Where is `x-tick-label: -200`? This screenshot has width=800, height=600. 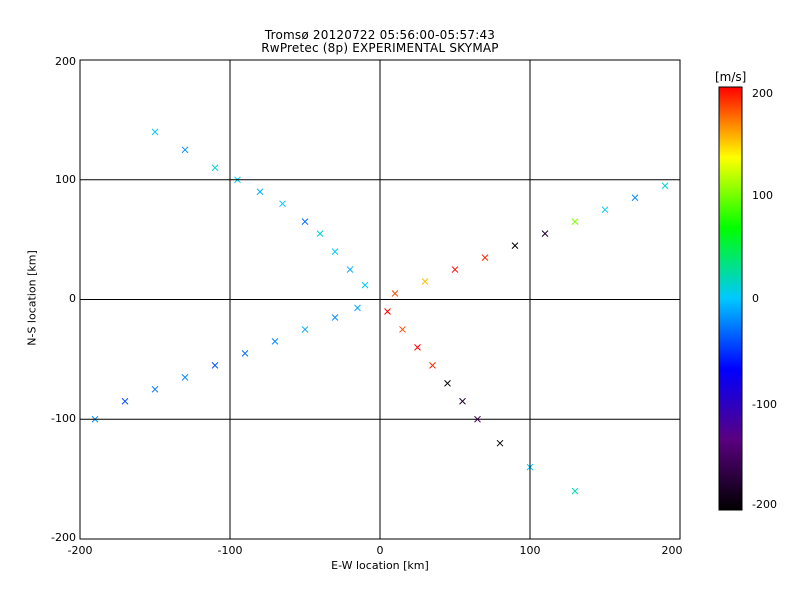
x-tick-label: -200 is located at coordinates (80, 550).